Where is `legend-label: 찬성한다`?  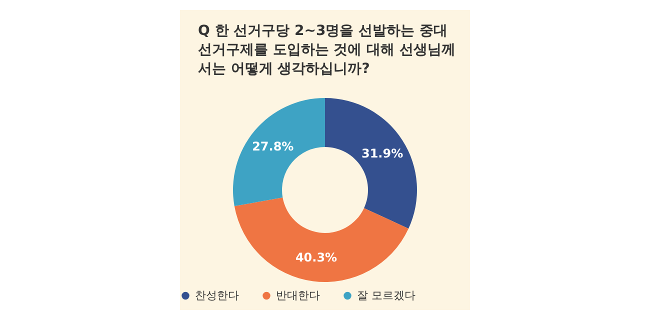
legend-label: 찬성한다 is located at coordinates (217, 295).